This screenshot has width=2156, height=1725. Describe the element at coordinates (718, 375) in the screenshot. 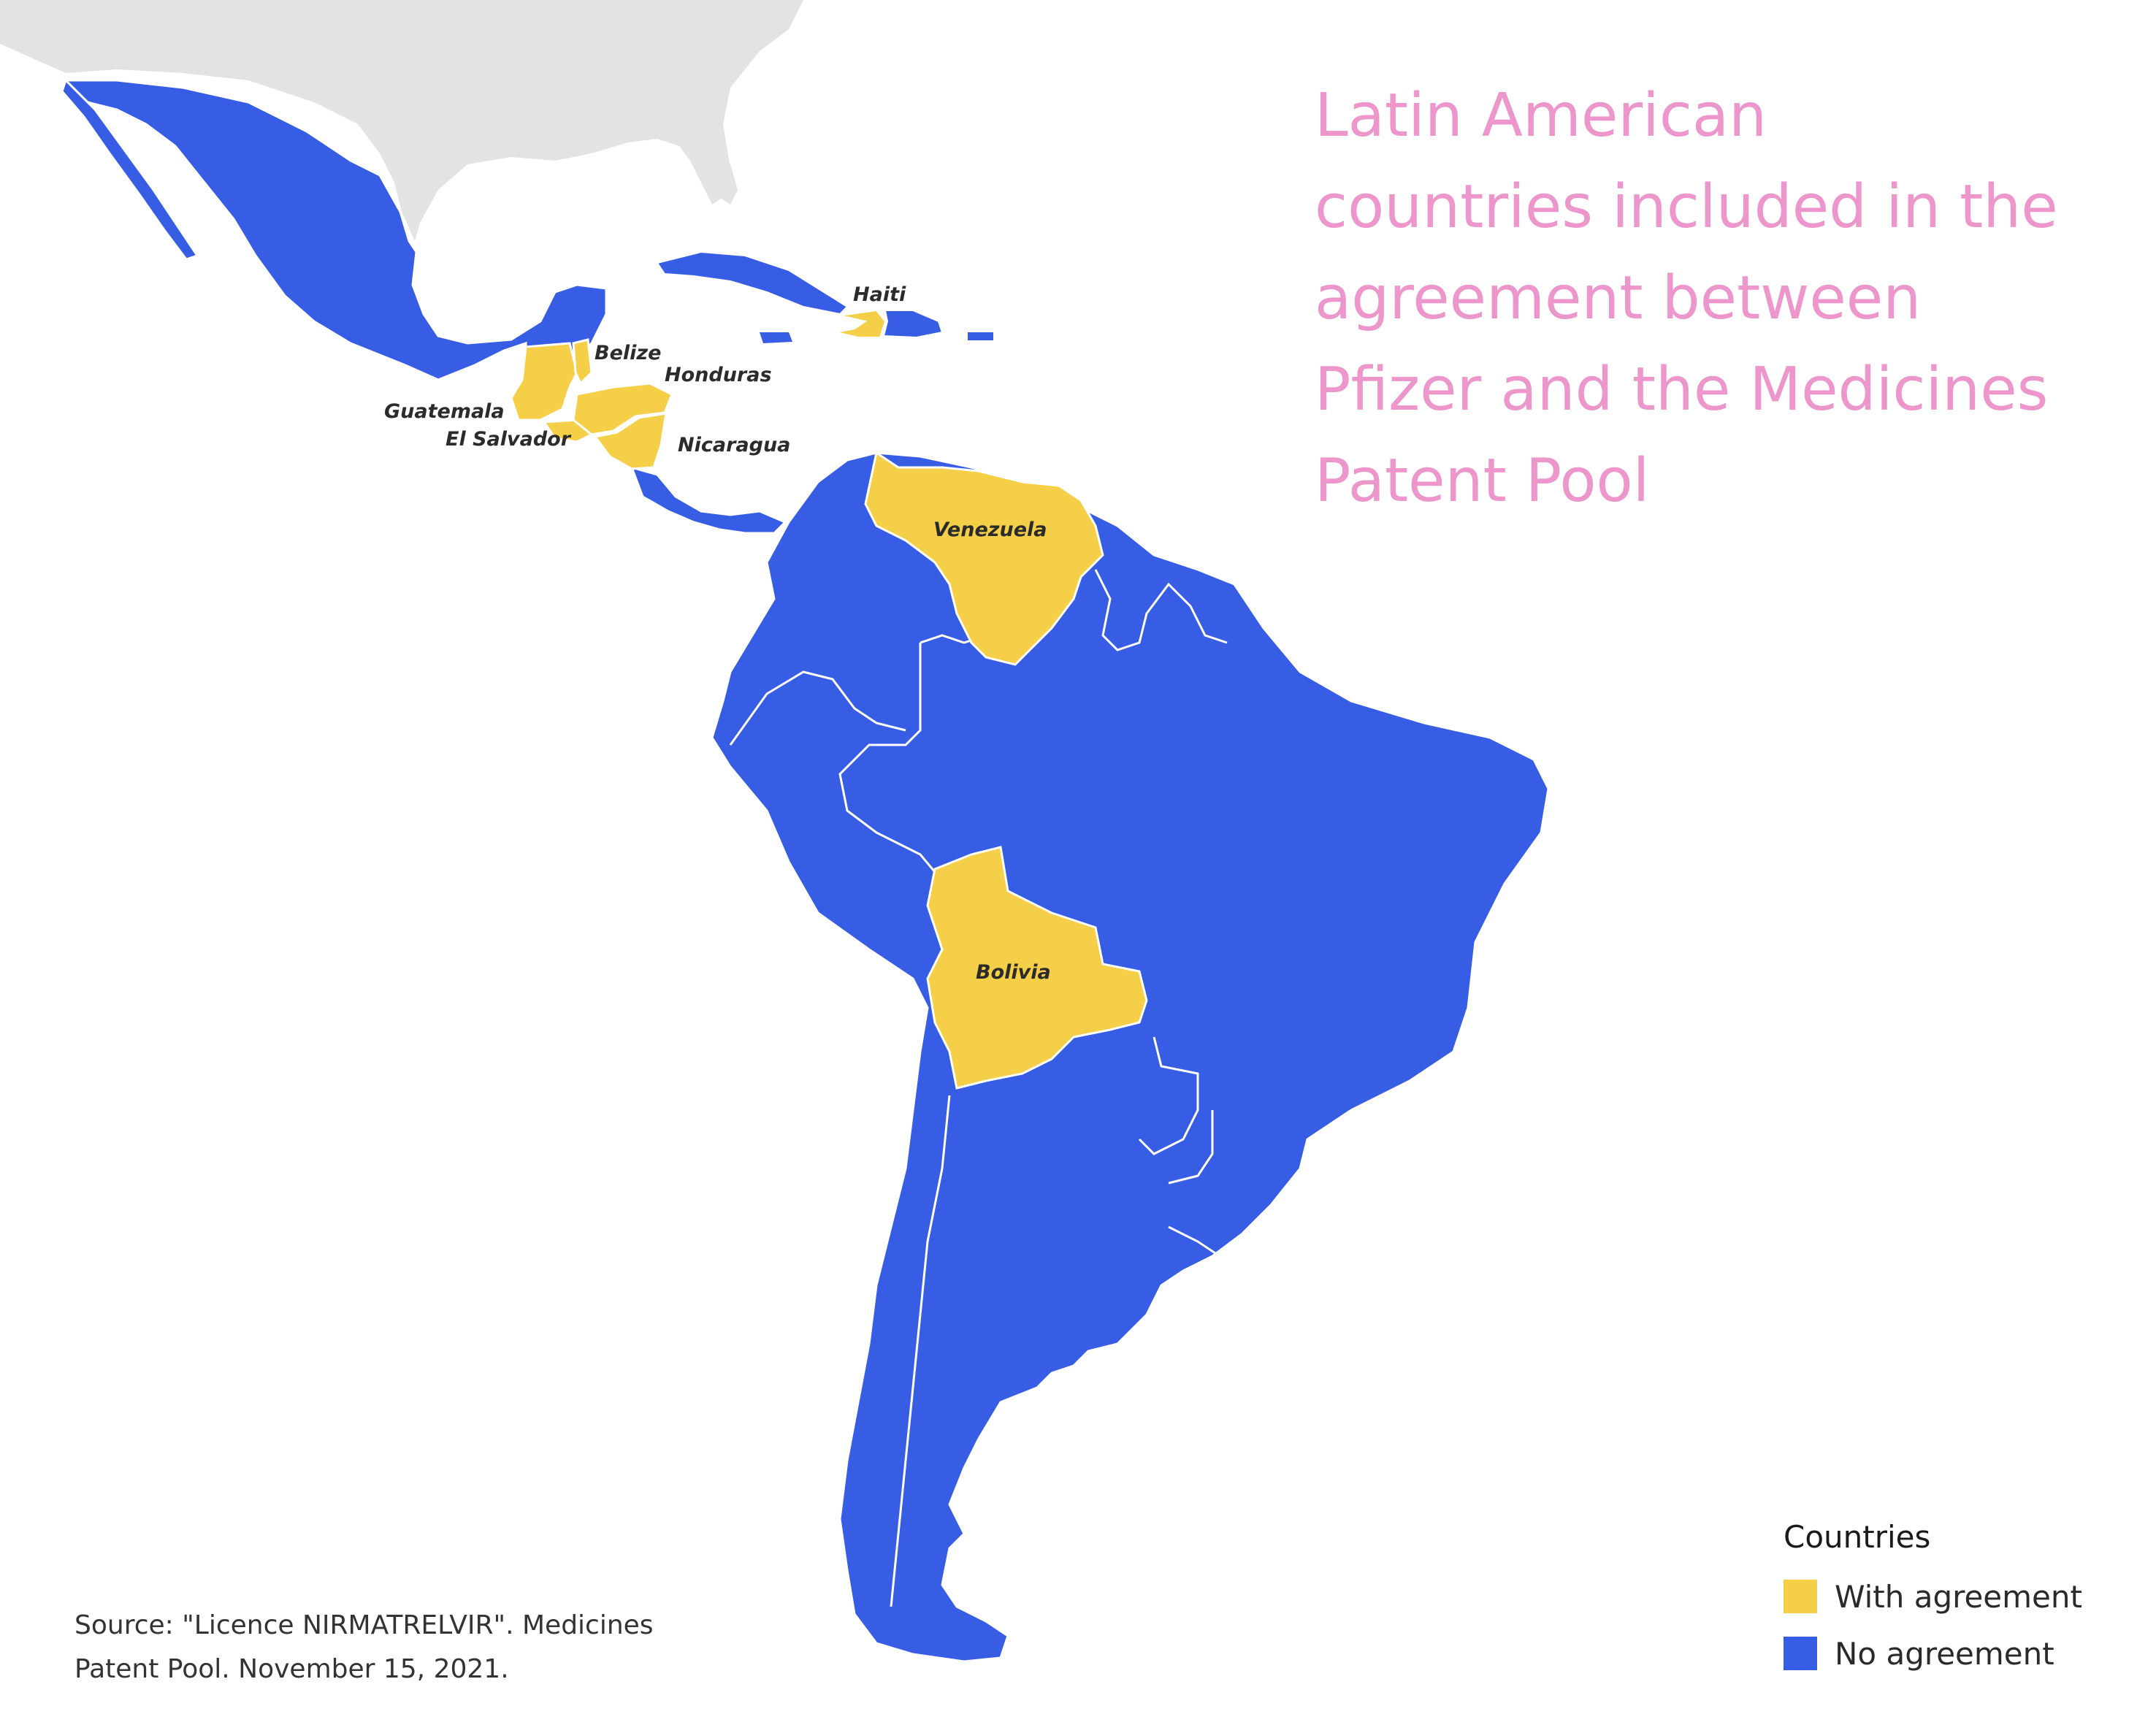

I see `label-honduras: Honduras` at that location.